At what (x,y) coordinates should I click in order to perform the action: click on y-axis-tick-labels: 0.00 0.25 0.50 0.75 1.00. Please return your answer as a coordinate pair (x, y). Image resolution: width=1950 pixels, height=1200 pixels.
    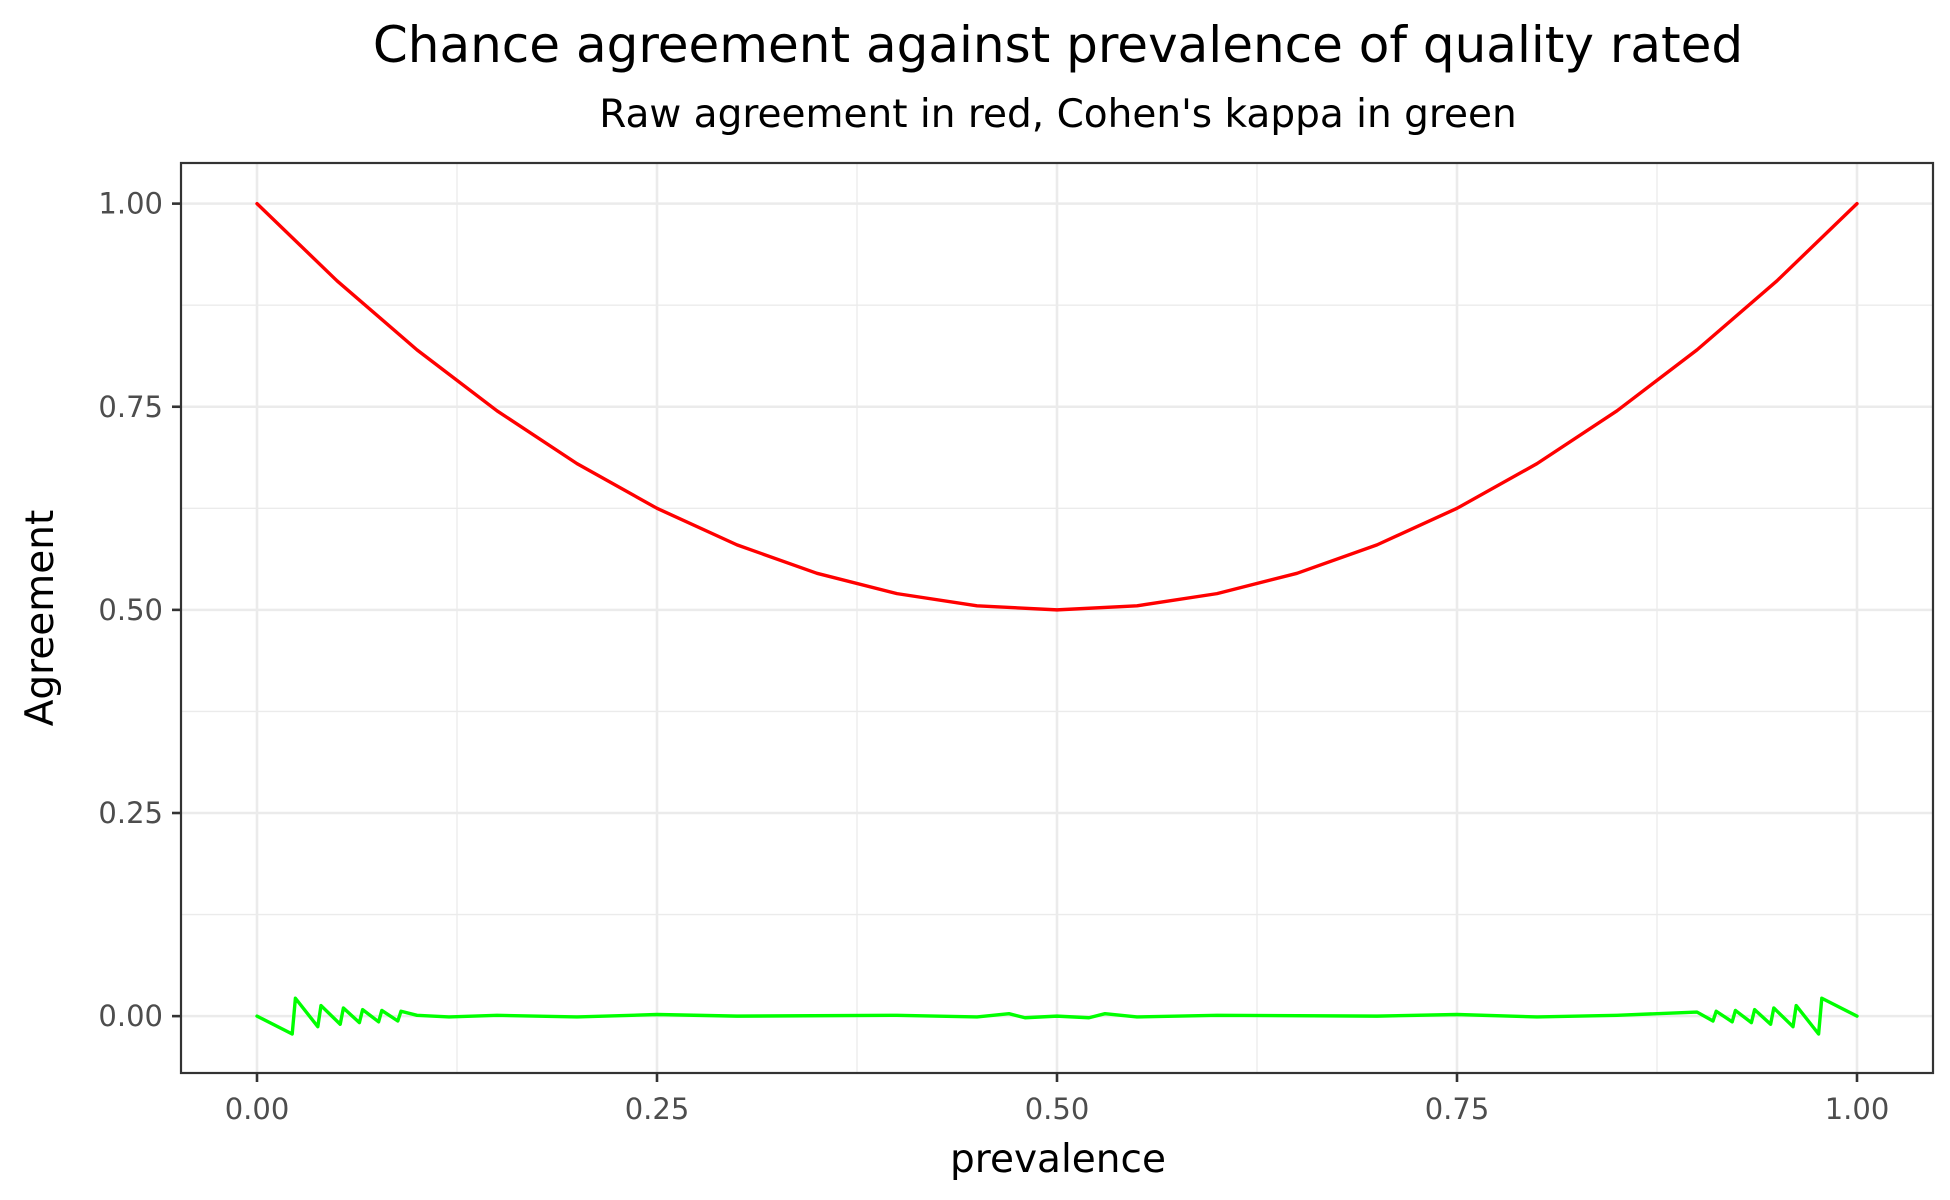
    Looking at the image, I should click on (130, 610).